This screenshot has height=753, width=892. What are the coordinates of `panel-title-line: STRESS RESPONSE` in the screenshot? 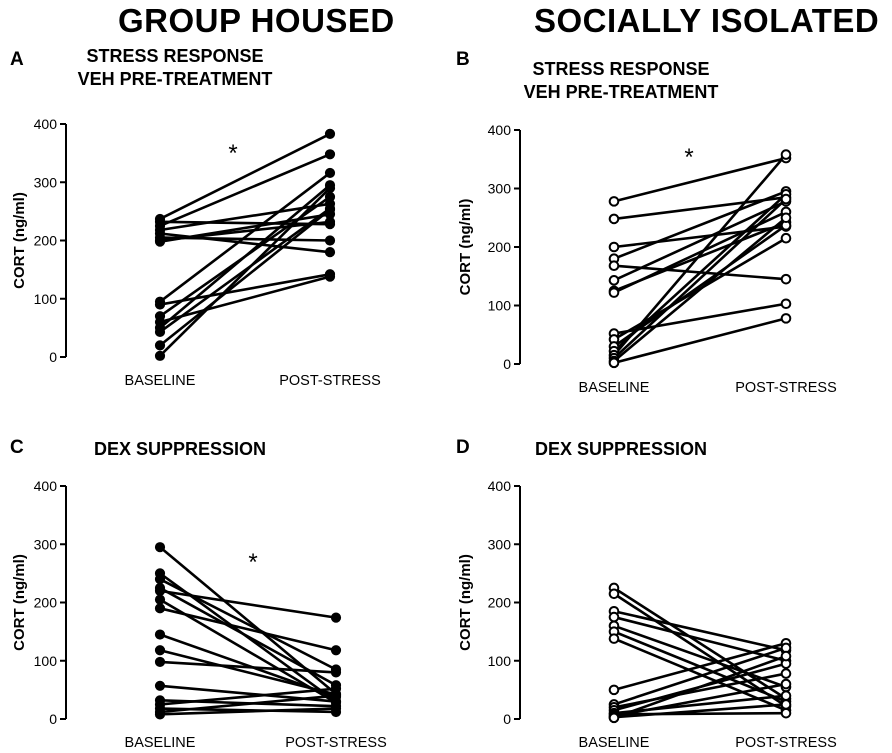 It's located at (174, 56).